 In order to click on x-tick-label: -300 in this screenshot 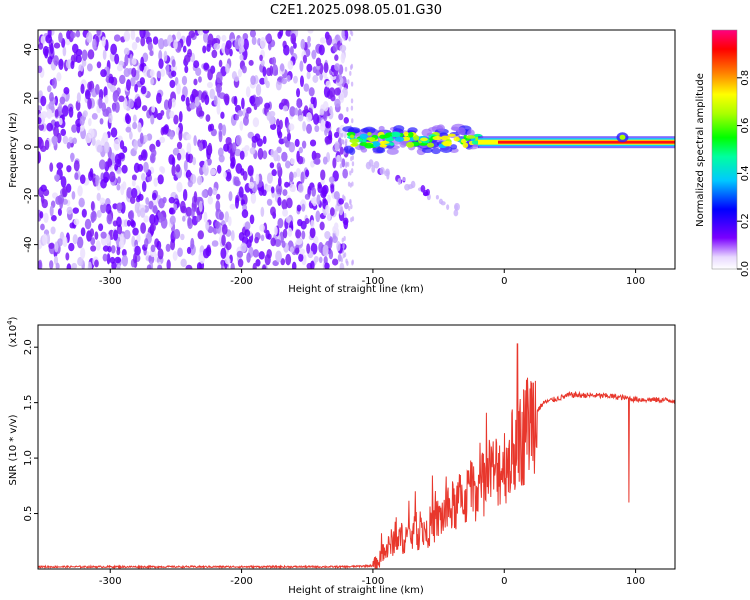, I will do `click(110, 581)`.